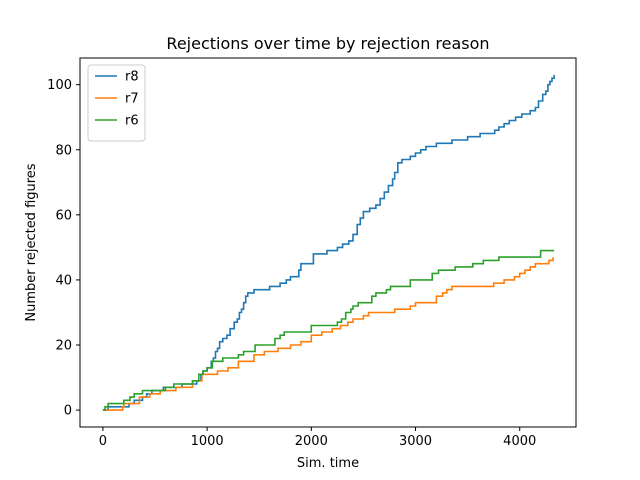 This screenshot has height=480, width=640. Describe the element at coordinates (68, 411) in the screenshot. I see `y-tick-label: 0` at that location.